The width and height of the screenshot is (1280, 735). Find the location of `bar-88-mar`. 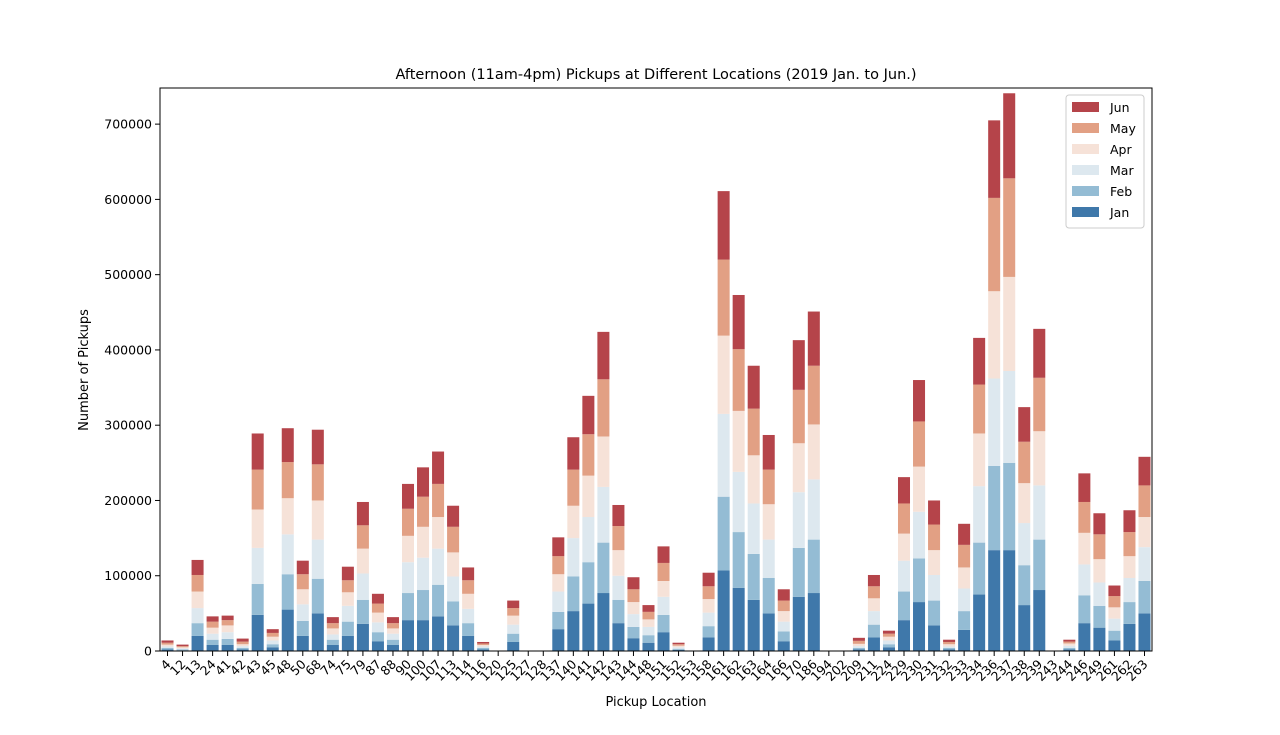

bar-88-mar is located at coordinates (392, 636).